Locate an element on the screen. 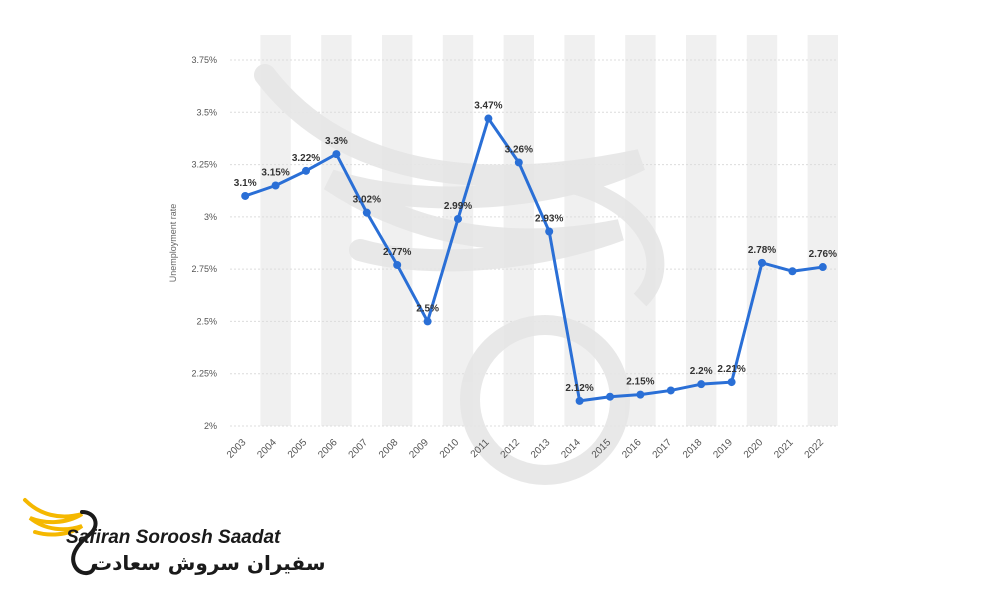 The height and width of the screenshot is (600, 1000). x-tick-label: 2022 is located at coordinates (815, 449).